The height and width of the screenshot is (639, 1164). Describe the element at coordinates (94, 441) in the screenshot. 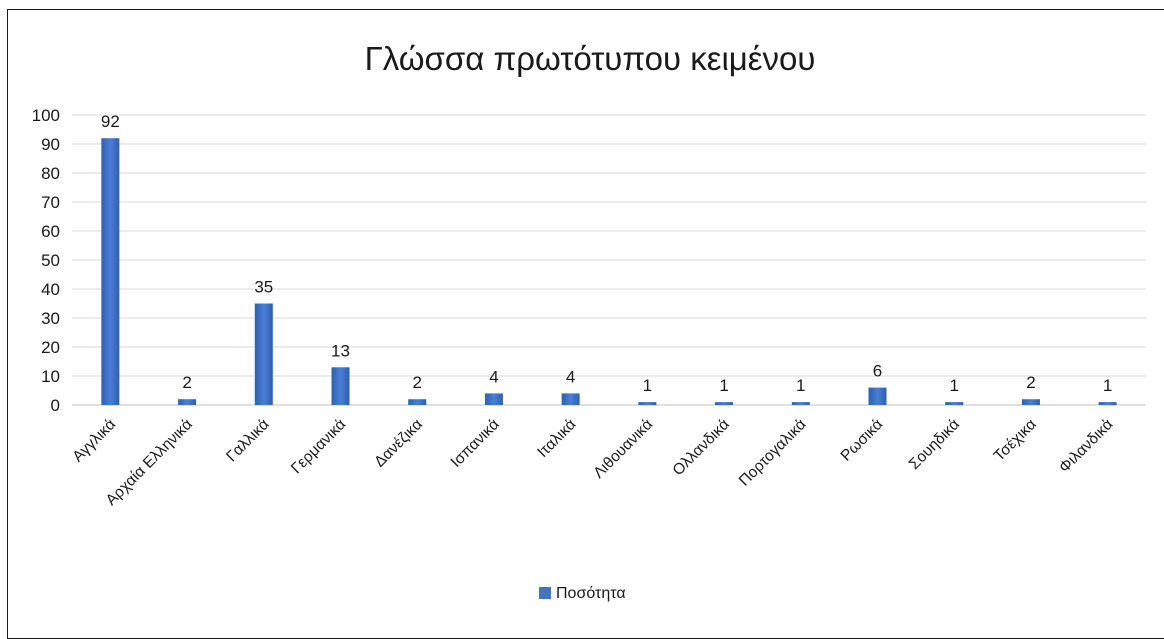

I see `category-label: Αγγλικά` at that location.